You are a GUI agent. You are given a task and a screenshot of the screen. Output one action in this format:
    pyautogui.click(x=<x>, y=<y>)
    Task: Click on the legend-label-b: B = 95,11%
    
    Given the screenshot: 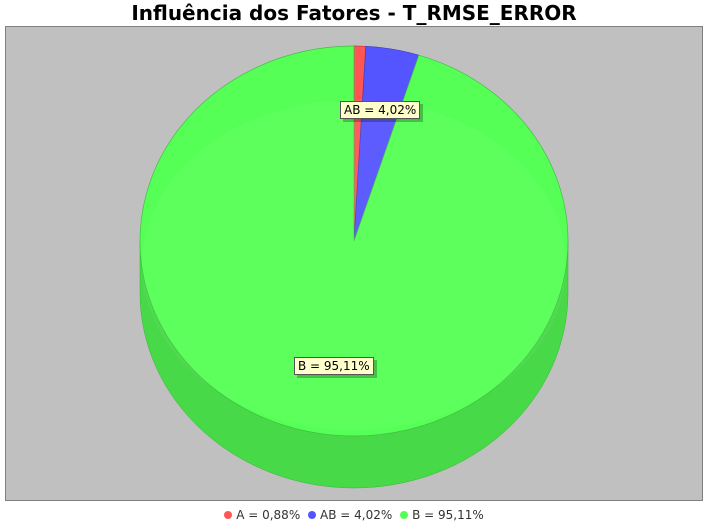 What is the action you would take?
    pyautogui.click(x=448, y=515)
    